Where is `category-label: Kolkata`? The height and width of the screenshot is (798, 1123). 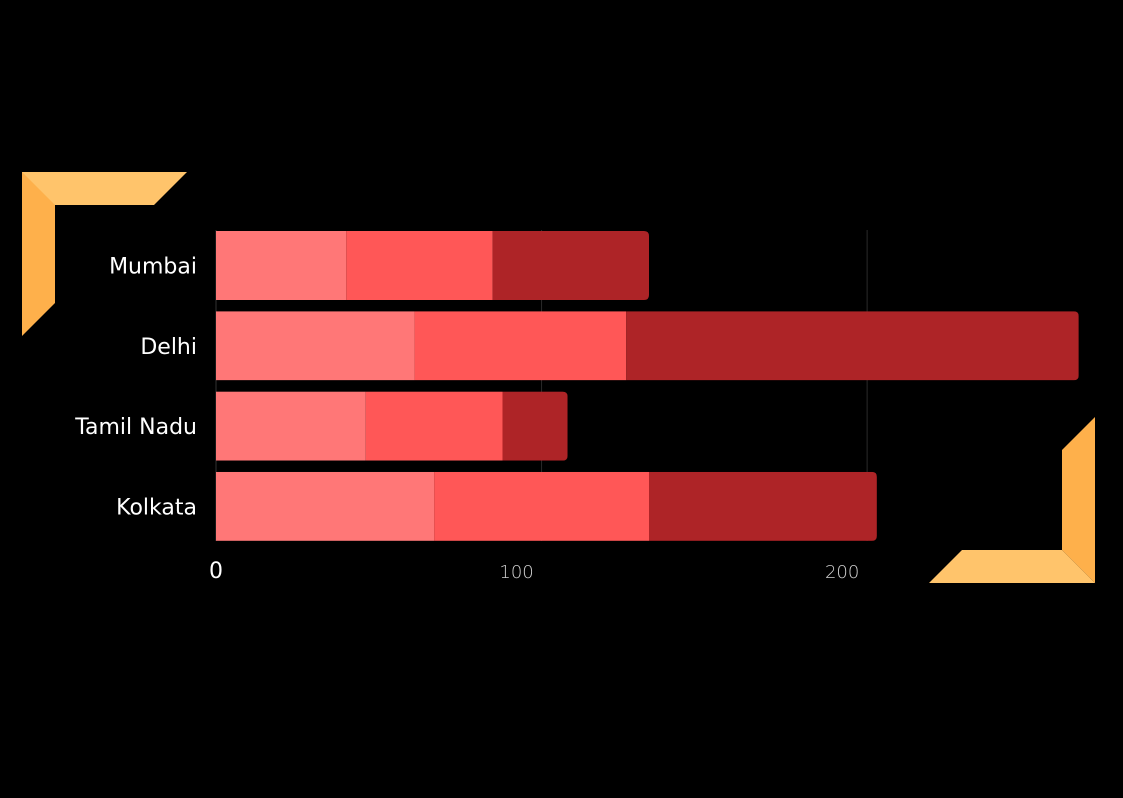 category-label: Kolkata is located at coordinates (156, 507).